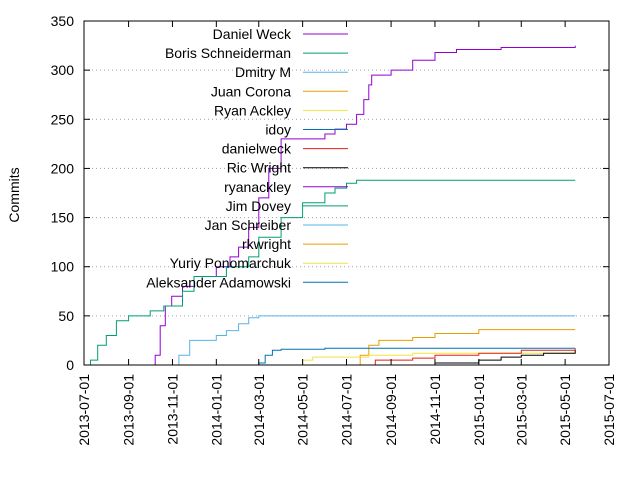 This screenshot has height=480, width=640. I want to click on x-tick-label: 2014-07-01, so click(347, 410).